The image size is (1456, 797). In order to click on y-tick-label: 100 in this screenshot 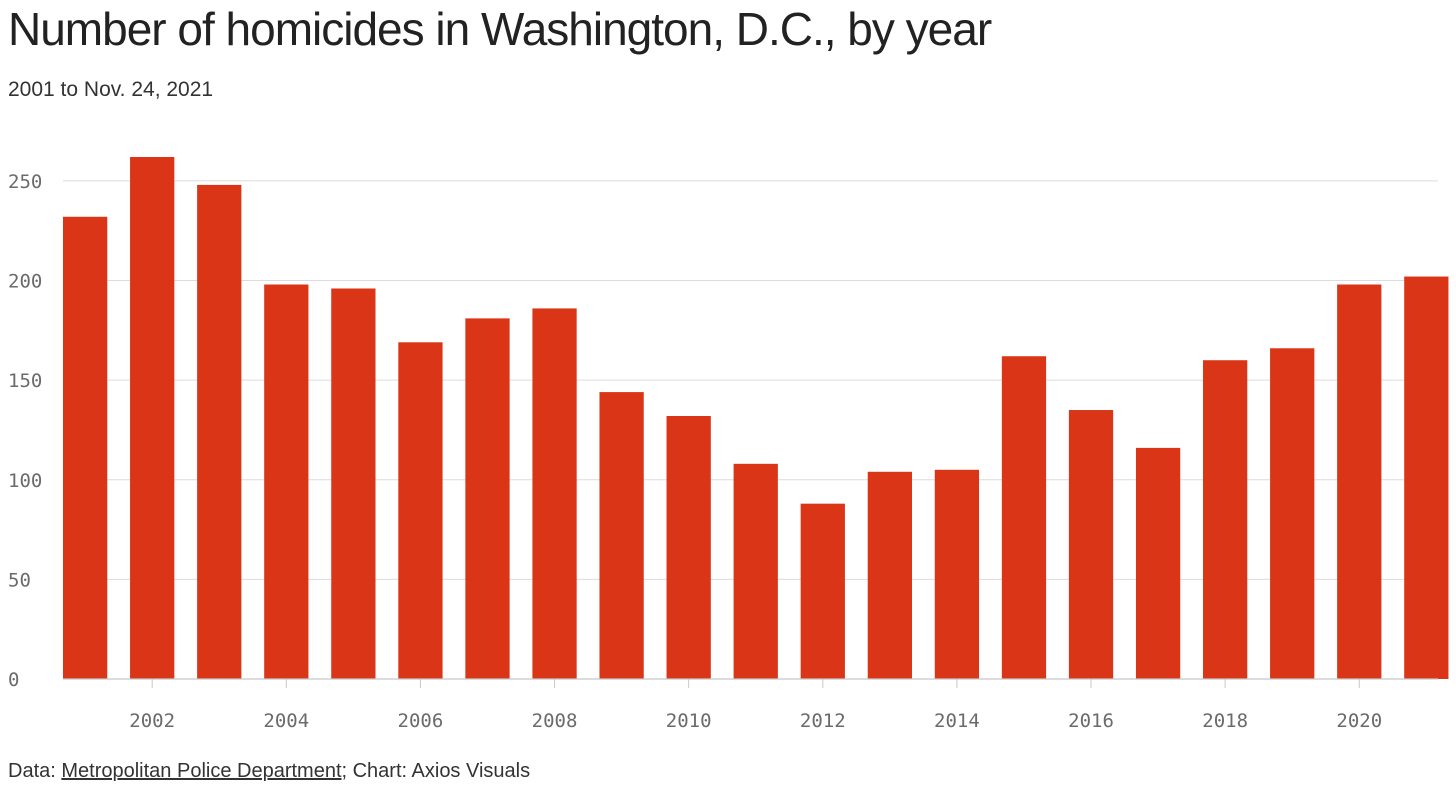, I will do `click(25, 481)`.